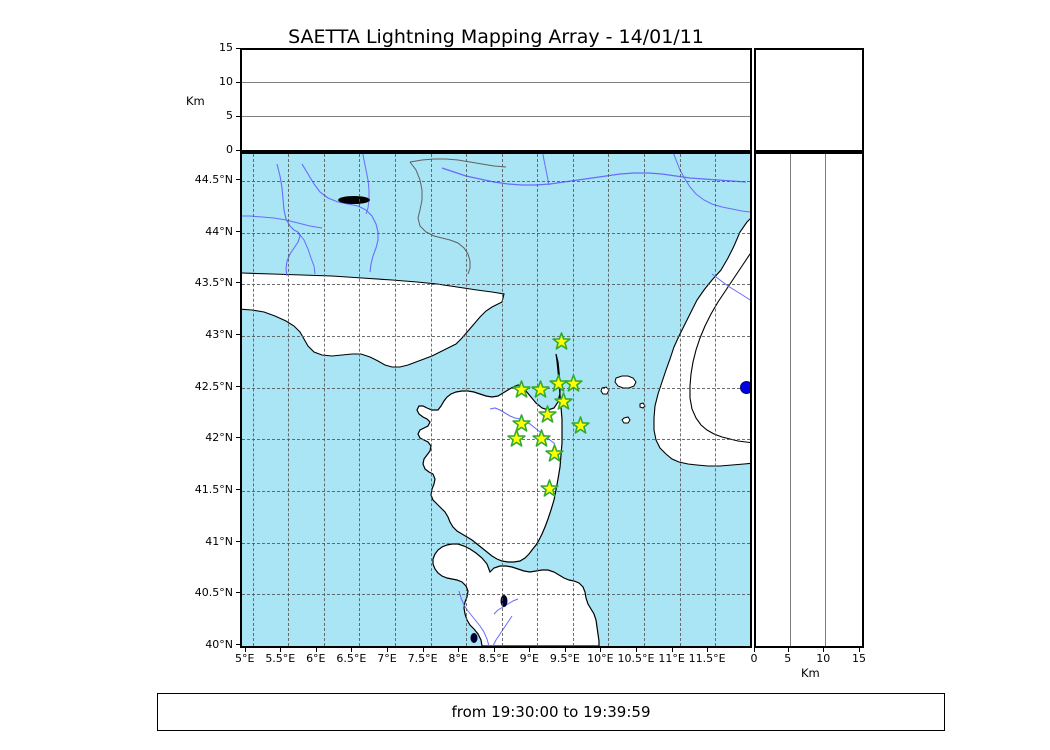  I want to click on gridline-right-5km, so click(790, 400).